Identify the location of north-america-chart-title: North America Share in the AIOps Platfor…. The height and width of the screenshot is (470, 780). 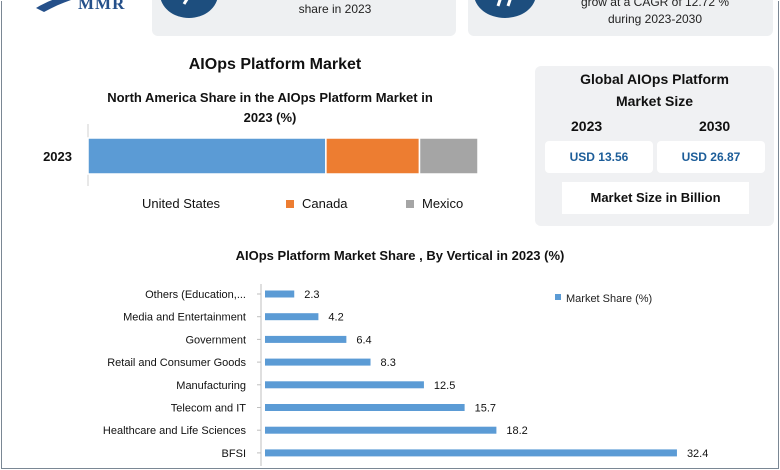
(270, 108).